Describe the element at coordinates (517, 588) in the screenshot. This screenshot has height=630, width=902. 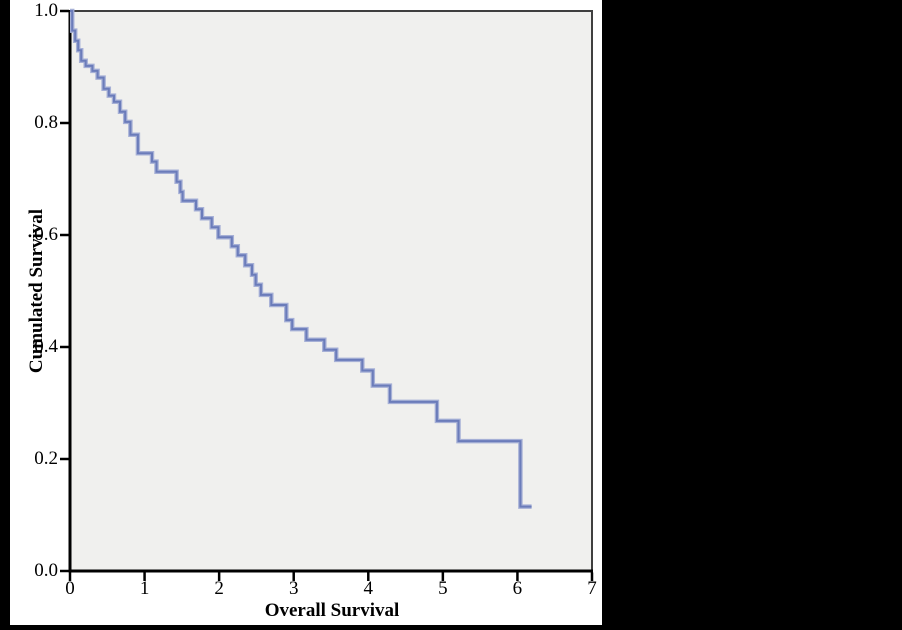
I see `x-tick-label: 6` at that location.